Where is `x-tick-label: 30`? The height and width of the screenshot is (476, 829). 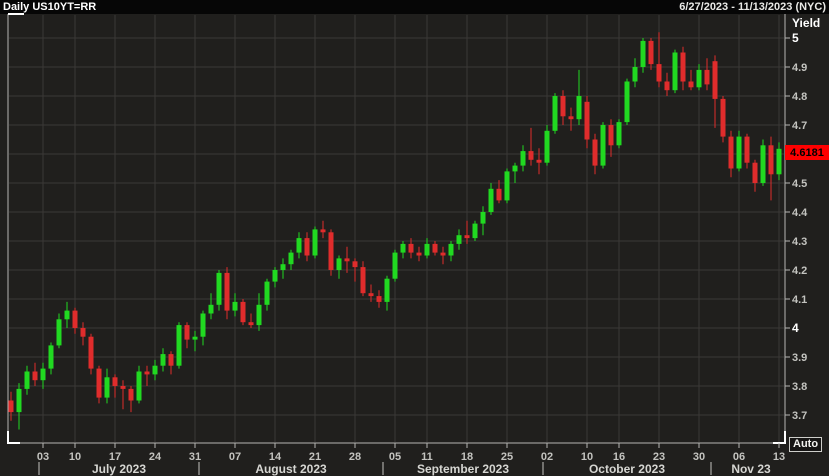 x-tick-label: 30 is located at coordinates (699, 457).